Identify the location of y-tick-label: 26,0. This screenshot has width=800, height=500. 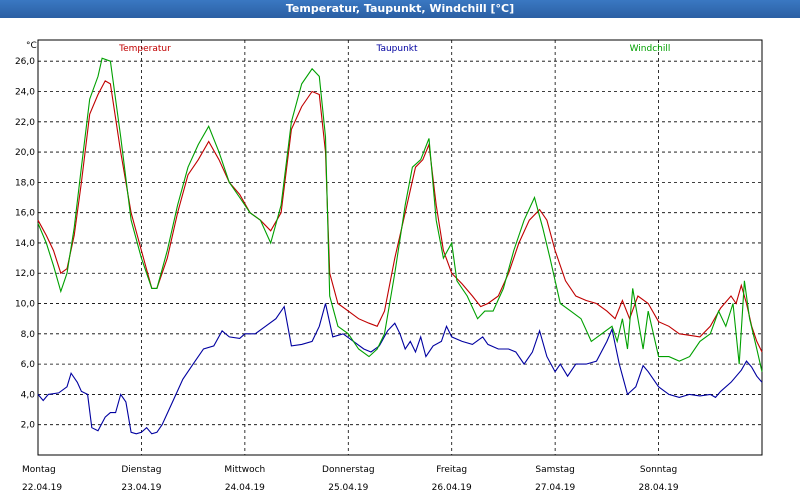
(25, 62).